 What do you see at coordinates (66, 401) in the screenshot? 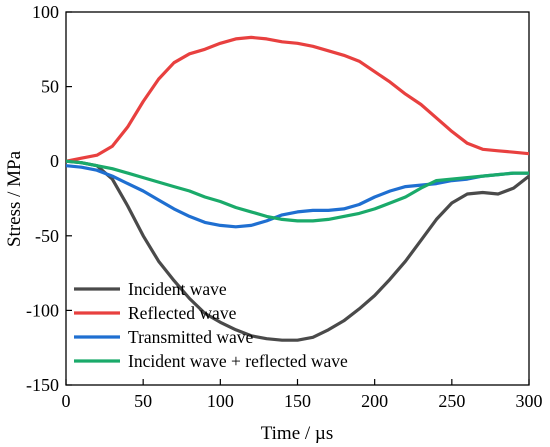
I see `x-tick-label: 0` at bounding box center [66, 401].